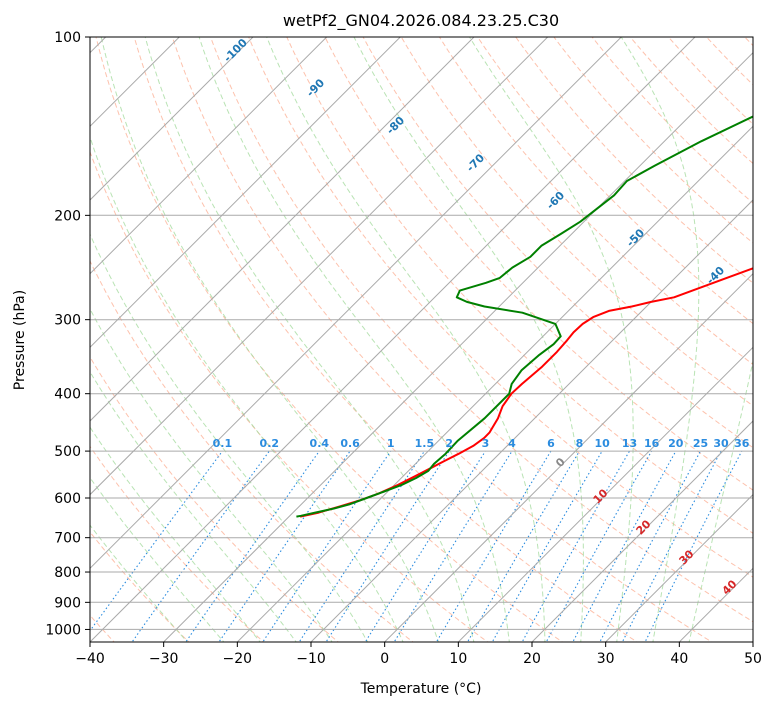  I want to click on x-tick-label: 0, so click(384, 659).